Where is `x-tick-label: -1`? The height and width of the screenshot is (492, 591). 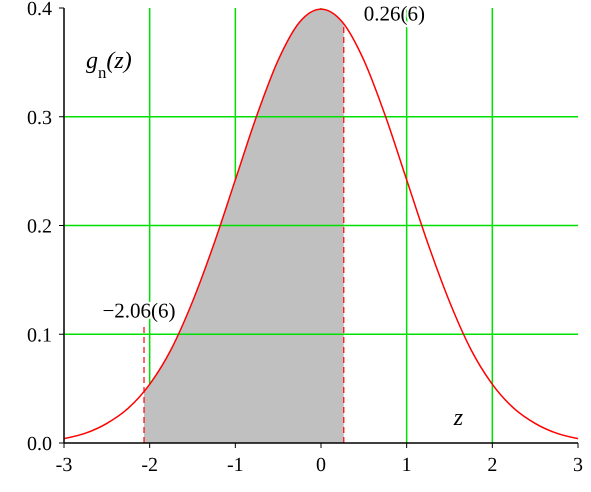
x-tick-label: -1 is located at coordinates (235, 465).